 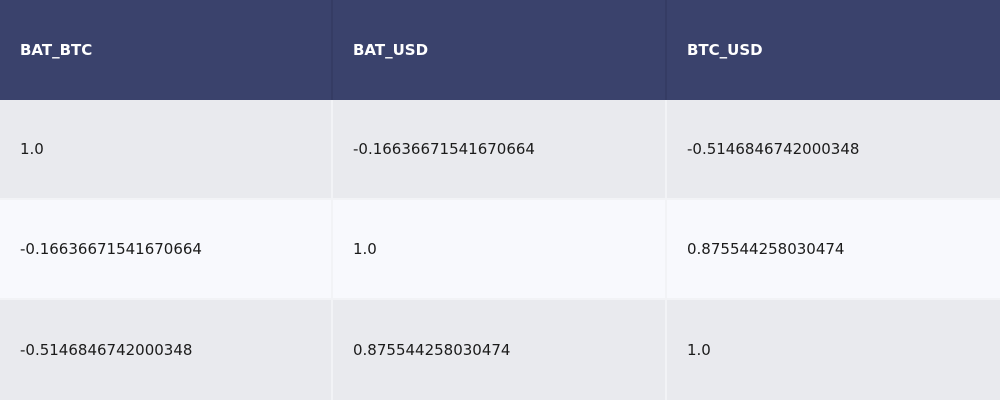 What do you see at coordinates (500, 50) in the screenshot?
I see `column-header-bat-usd: BAT_USD` at bounding box center [500, 50].